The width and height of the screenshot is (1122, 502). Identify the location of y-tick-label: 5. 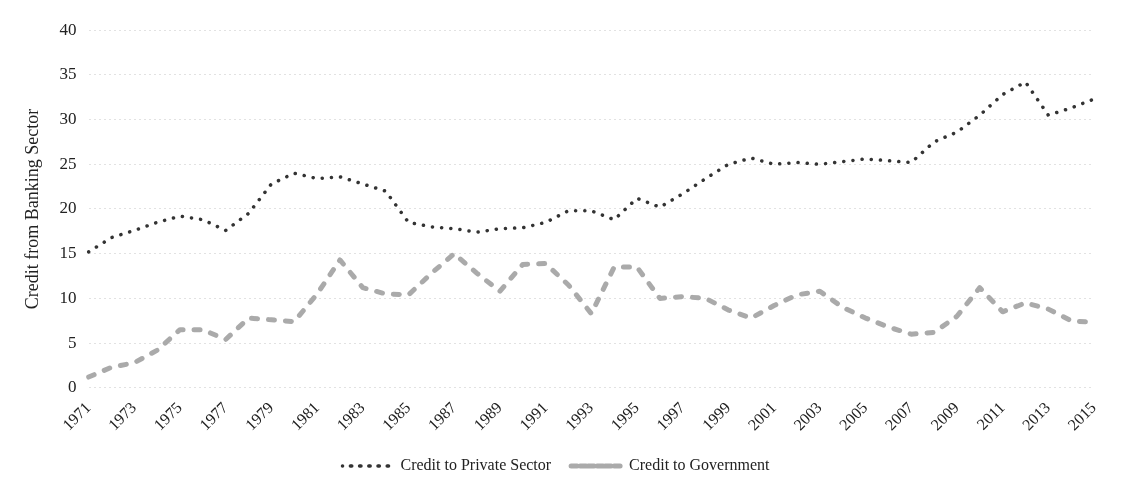
(72, 342).